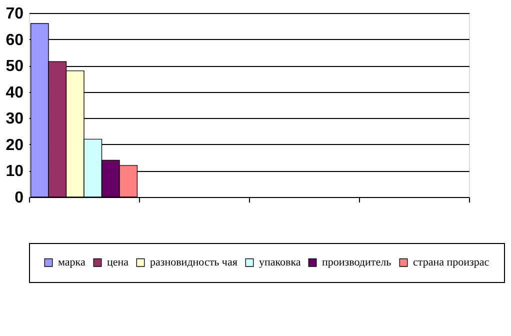  What do you see at coordinates (15, 67) in the screenshot?
I see `y-tick-label: 50` at bounding box center [15, 67].